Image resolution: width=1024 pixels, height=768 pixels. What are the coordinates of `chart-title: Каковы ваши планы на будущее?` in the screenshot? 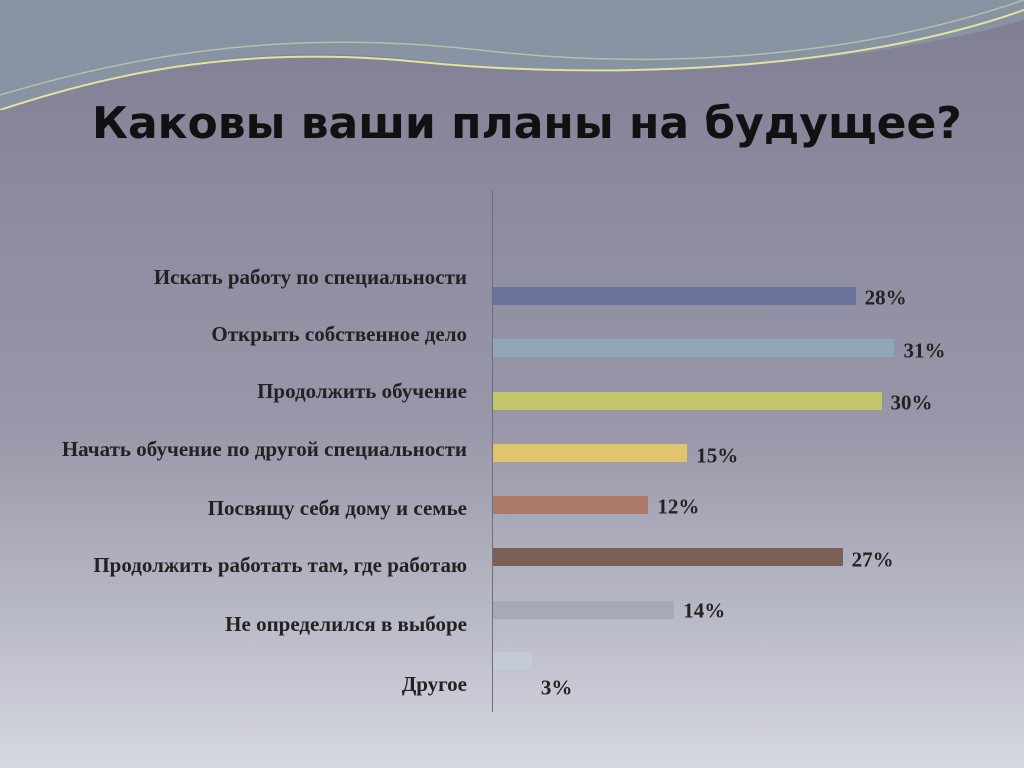 It's located at (527, 123).